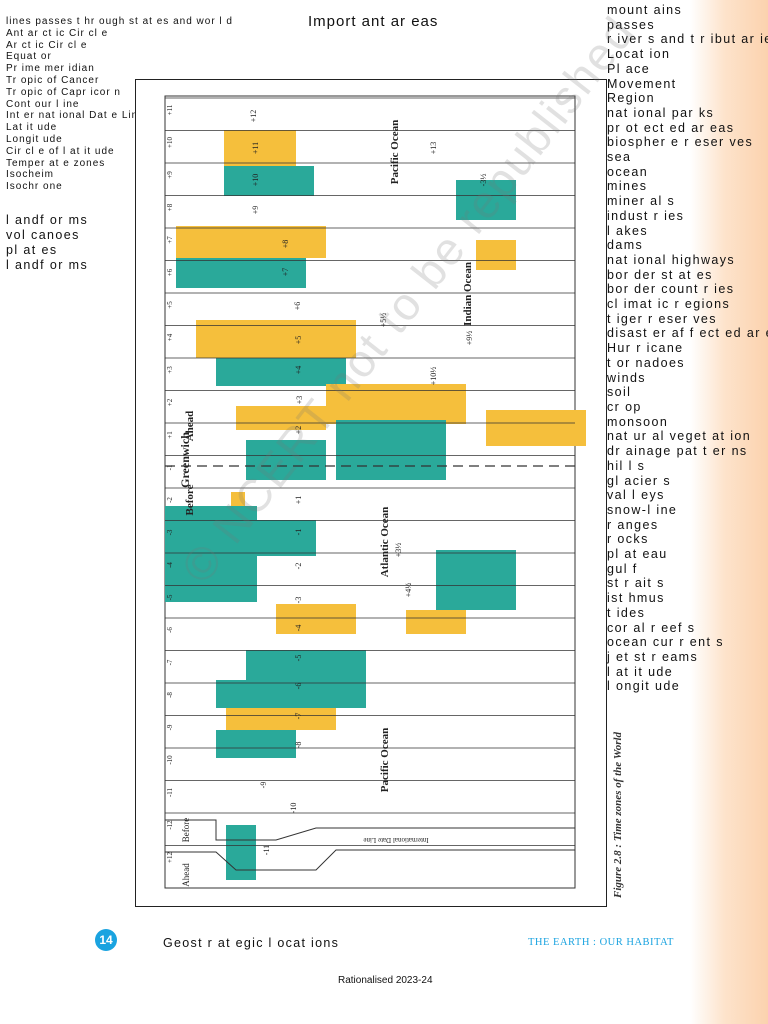 The width and height of the screenshot is (768, 1024). What do you see at coordinates (638, 421) in the screenshot?
I see `right-list-item: monsoon` at bounding box center [638, 421].